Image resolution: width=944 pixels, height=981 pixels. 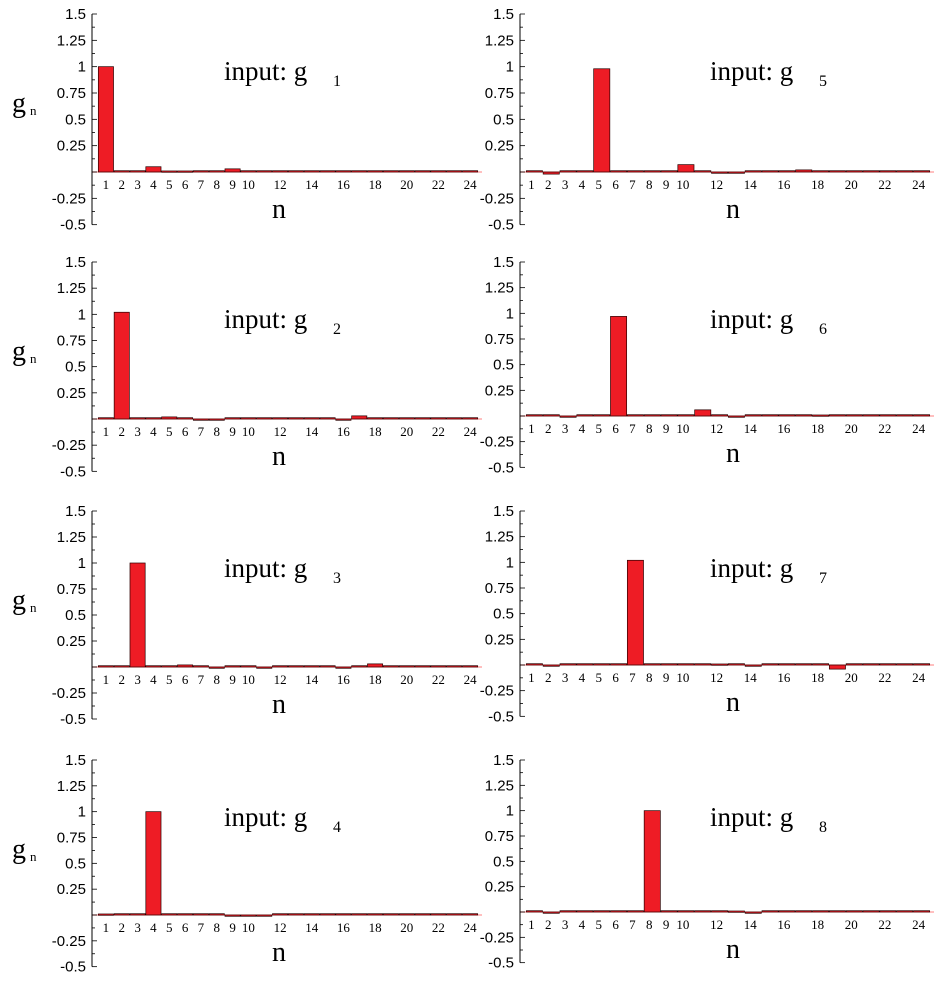 I want to click on y-tick-label: -0.25, so click(x=497, y=937).